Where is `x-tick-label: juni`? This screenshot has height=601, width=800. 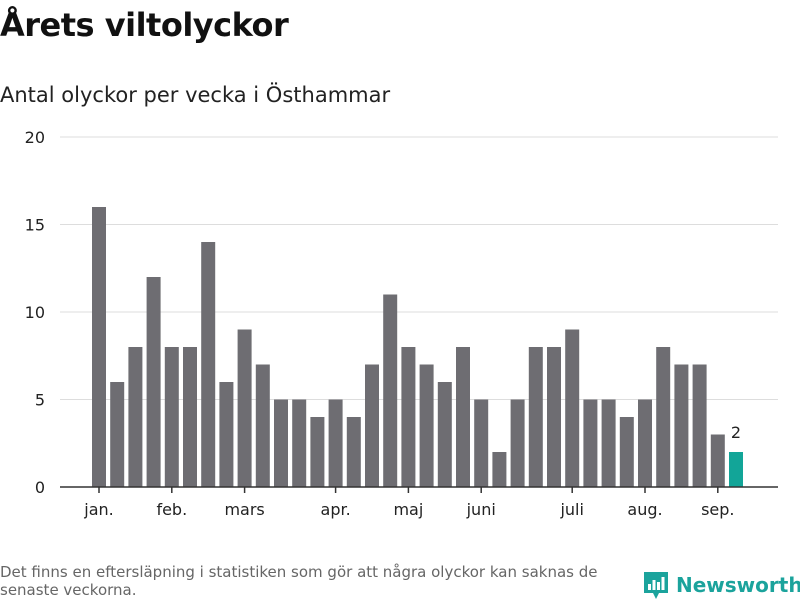
x-tick-label: juni is located at coordinates (481, 509).